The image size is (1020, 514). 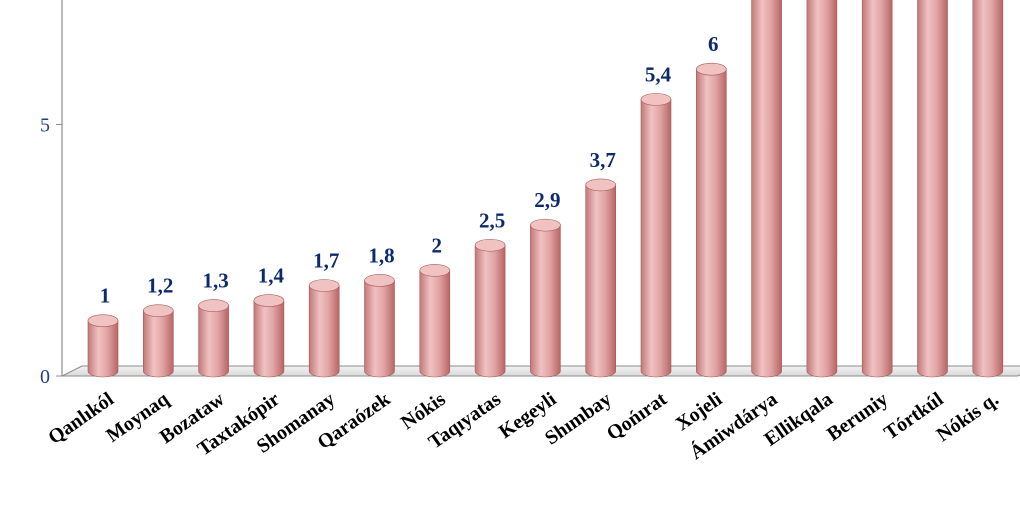 What do you see at coordinates (45, 126) in the screenshot?
I see `y-tick-label: 5` at bounding box center [45, 126].